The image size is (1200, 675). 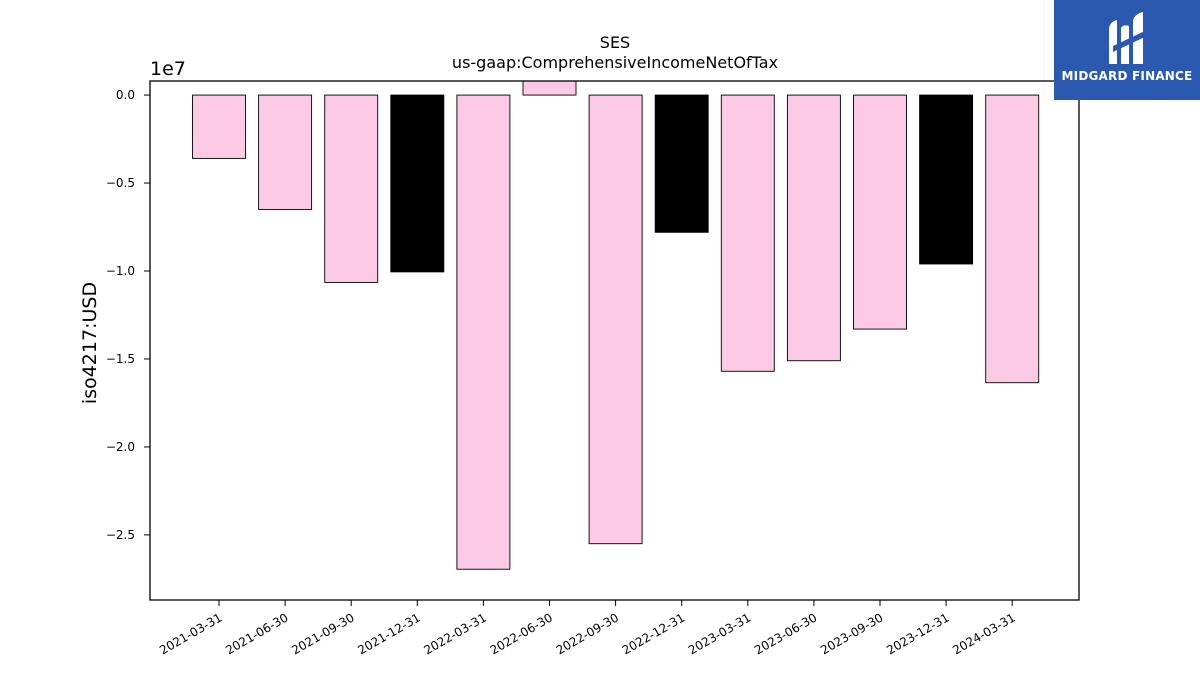 What do you see at coordinates (120, 535) in the screenshot?
I see `y-tick-label: −2.5` at bounding box center [120, 535].